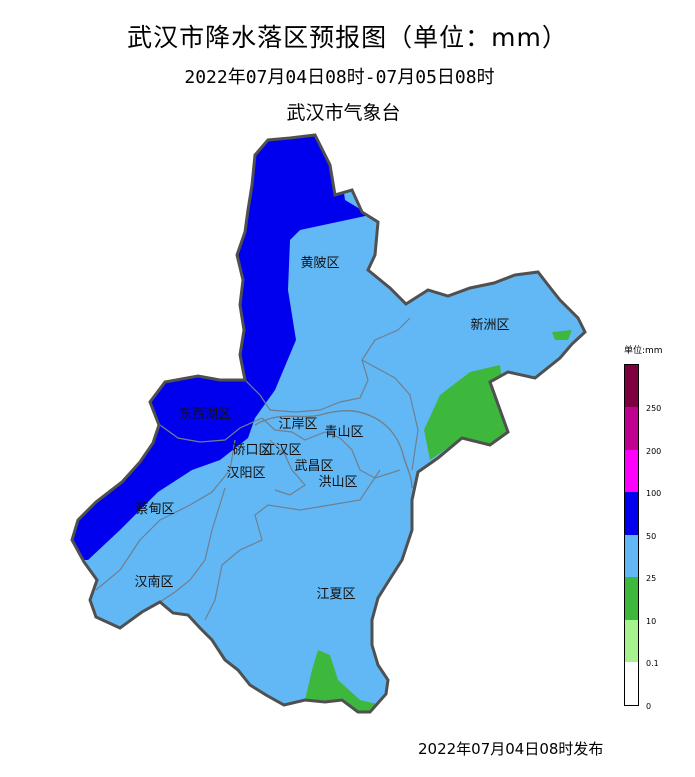 This screenshot has width=695, height=777. Describe the element at coordinates (205, 414) in the screenshot. I see `label-dongxihu: 东西湖区` at that location.